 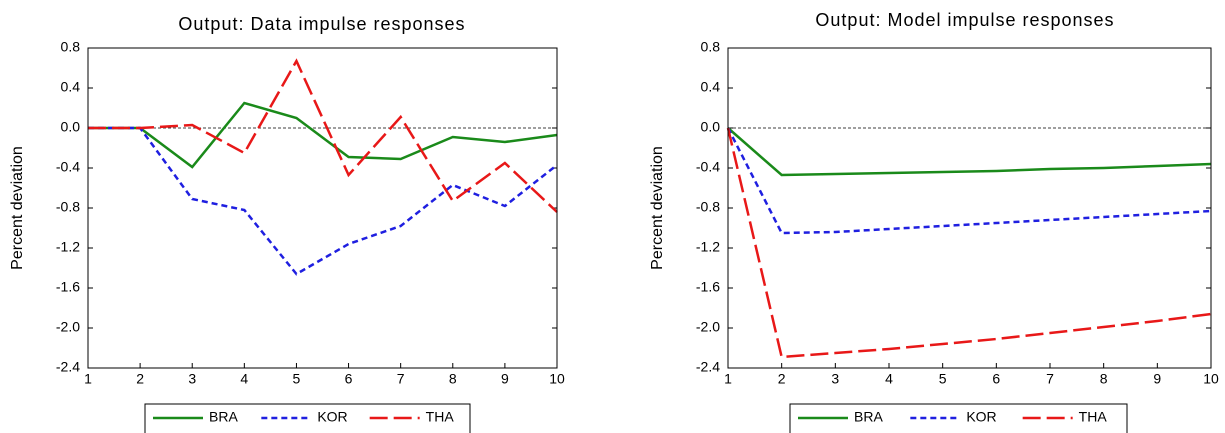 I want to click on chart-title: Output: Model impulse responses, so click(x=964, y=20).